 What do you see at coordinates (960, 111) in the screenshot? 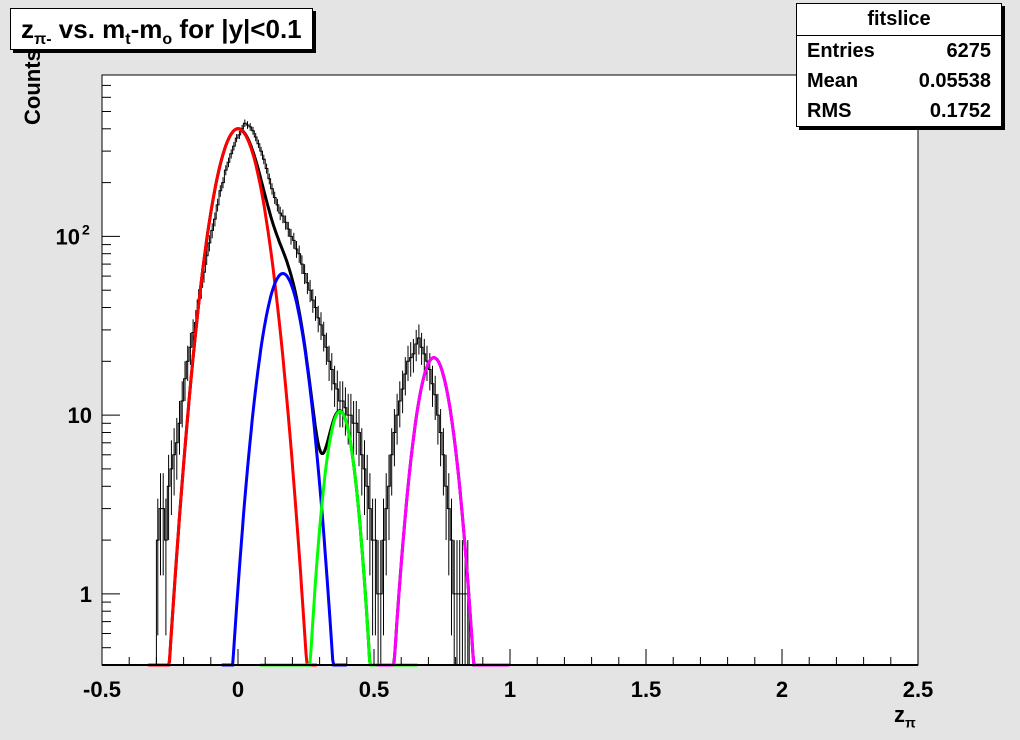
I see `stats-value: 0.1752` at bounding box center [960, 111].